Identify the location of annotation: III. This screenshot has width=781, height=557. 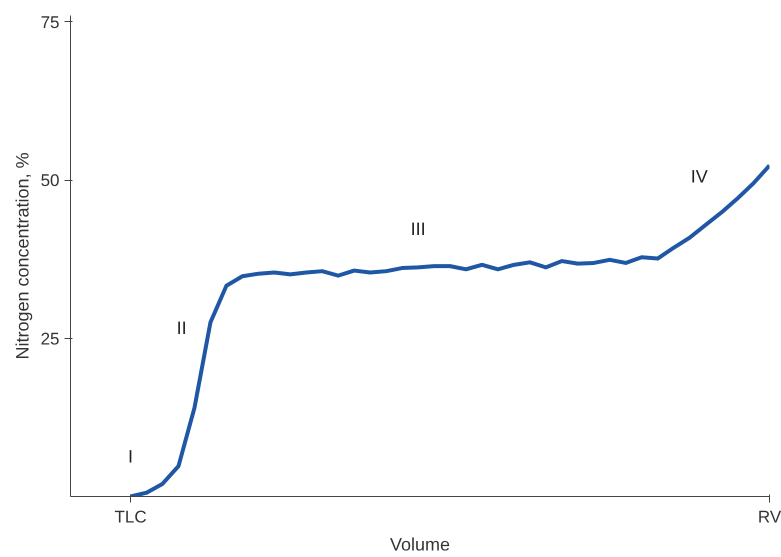
(418, 229).